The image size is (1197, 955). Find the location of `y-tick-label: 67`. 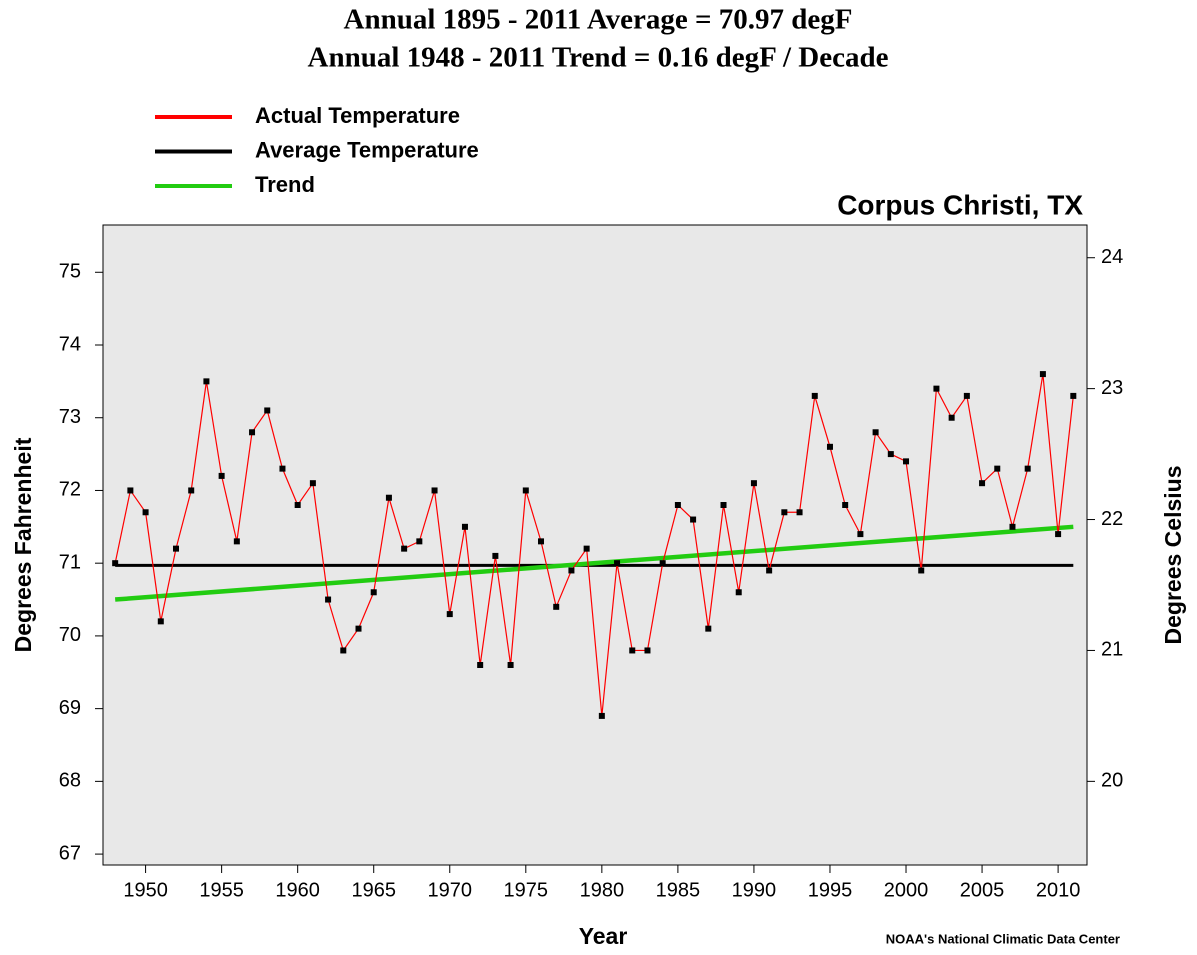

y-tick-label: 67 is located at coordinates (70, 853).